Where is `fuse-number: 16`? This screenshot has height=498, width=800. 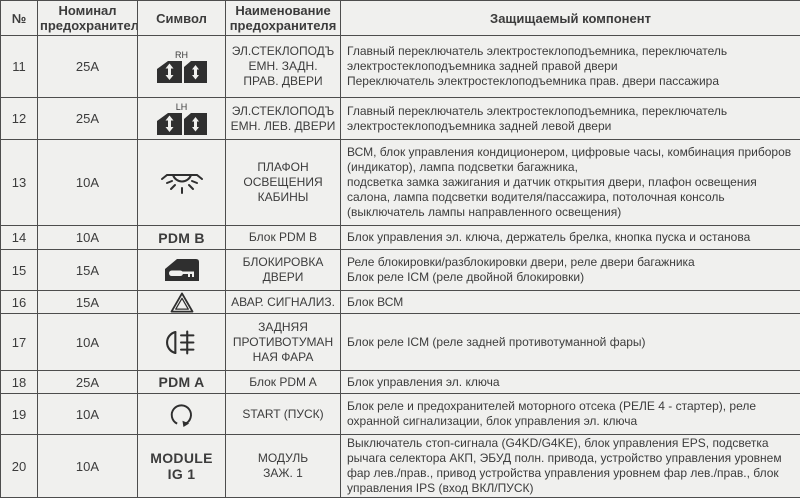
fuse-number: 16 is located at coordinates (19, 302).